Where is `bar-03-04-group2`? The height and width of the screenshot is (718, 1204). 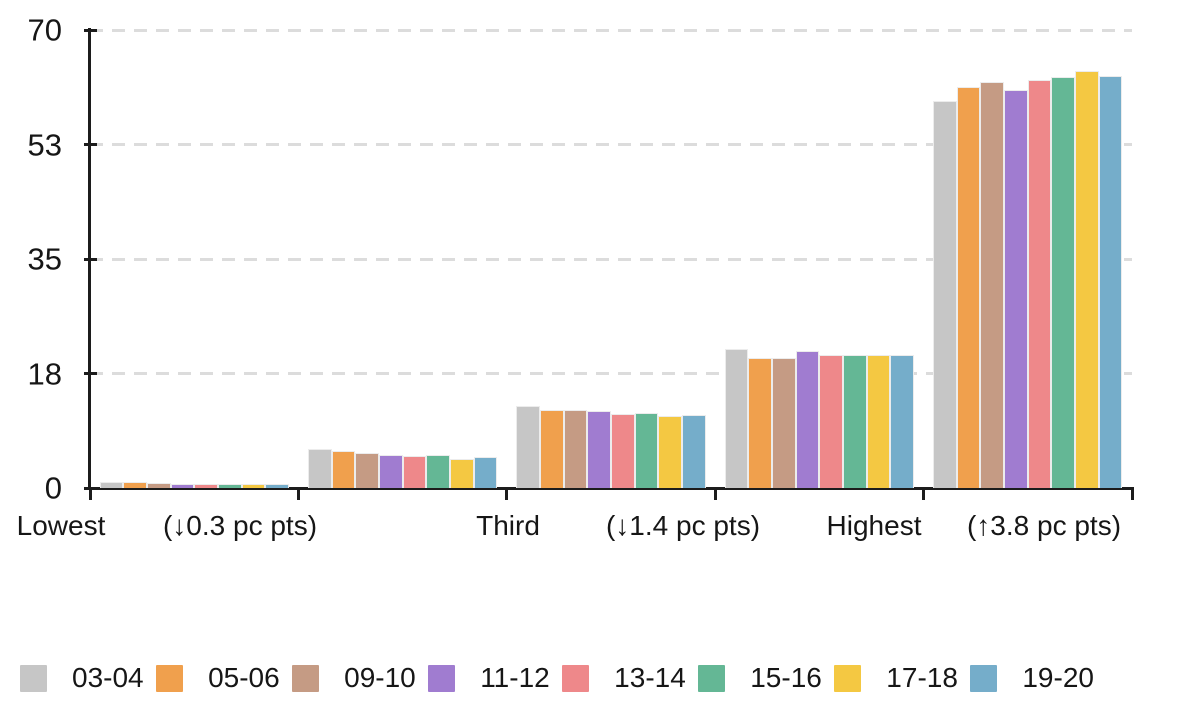
bar-03-04-group2 is located at coordinates (319, 468).